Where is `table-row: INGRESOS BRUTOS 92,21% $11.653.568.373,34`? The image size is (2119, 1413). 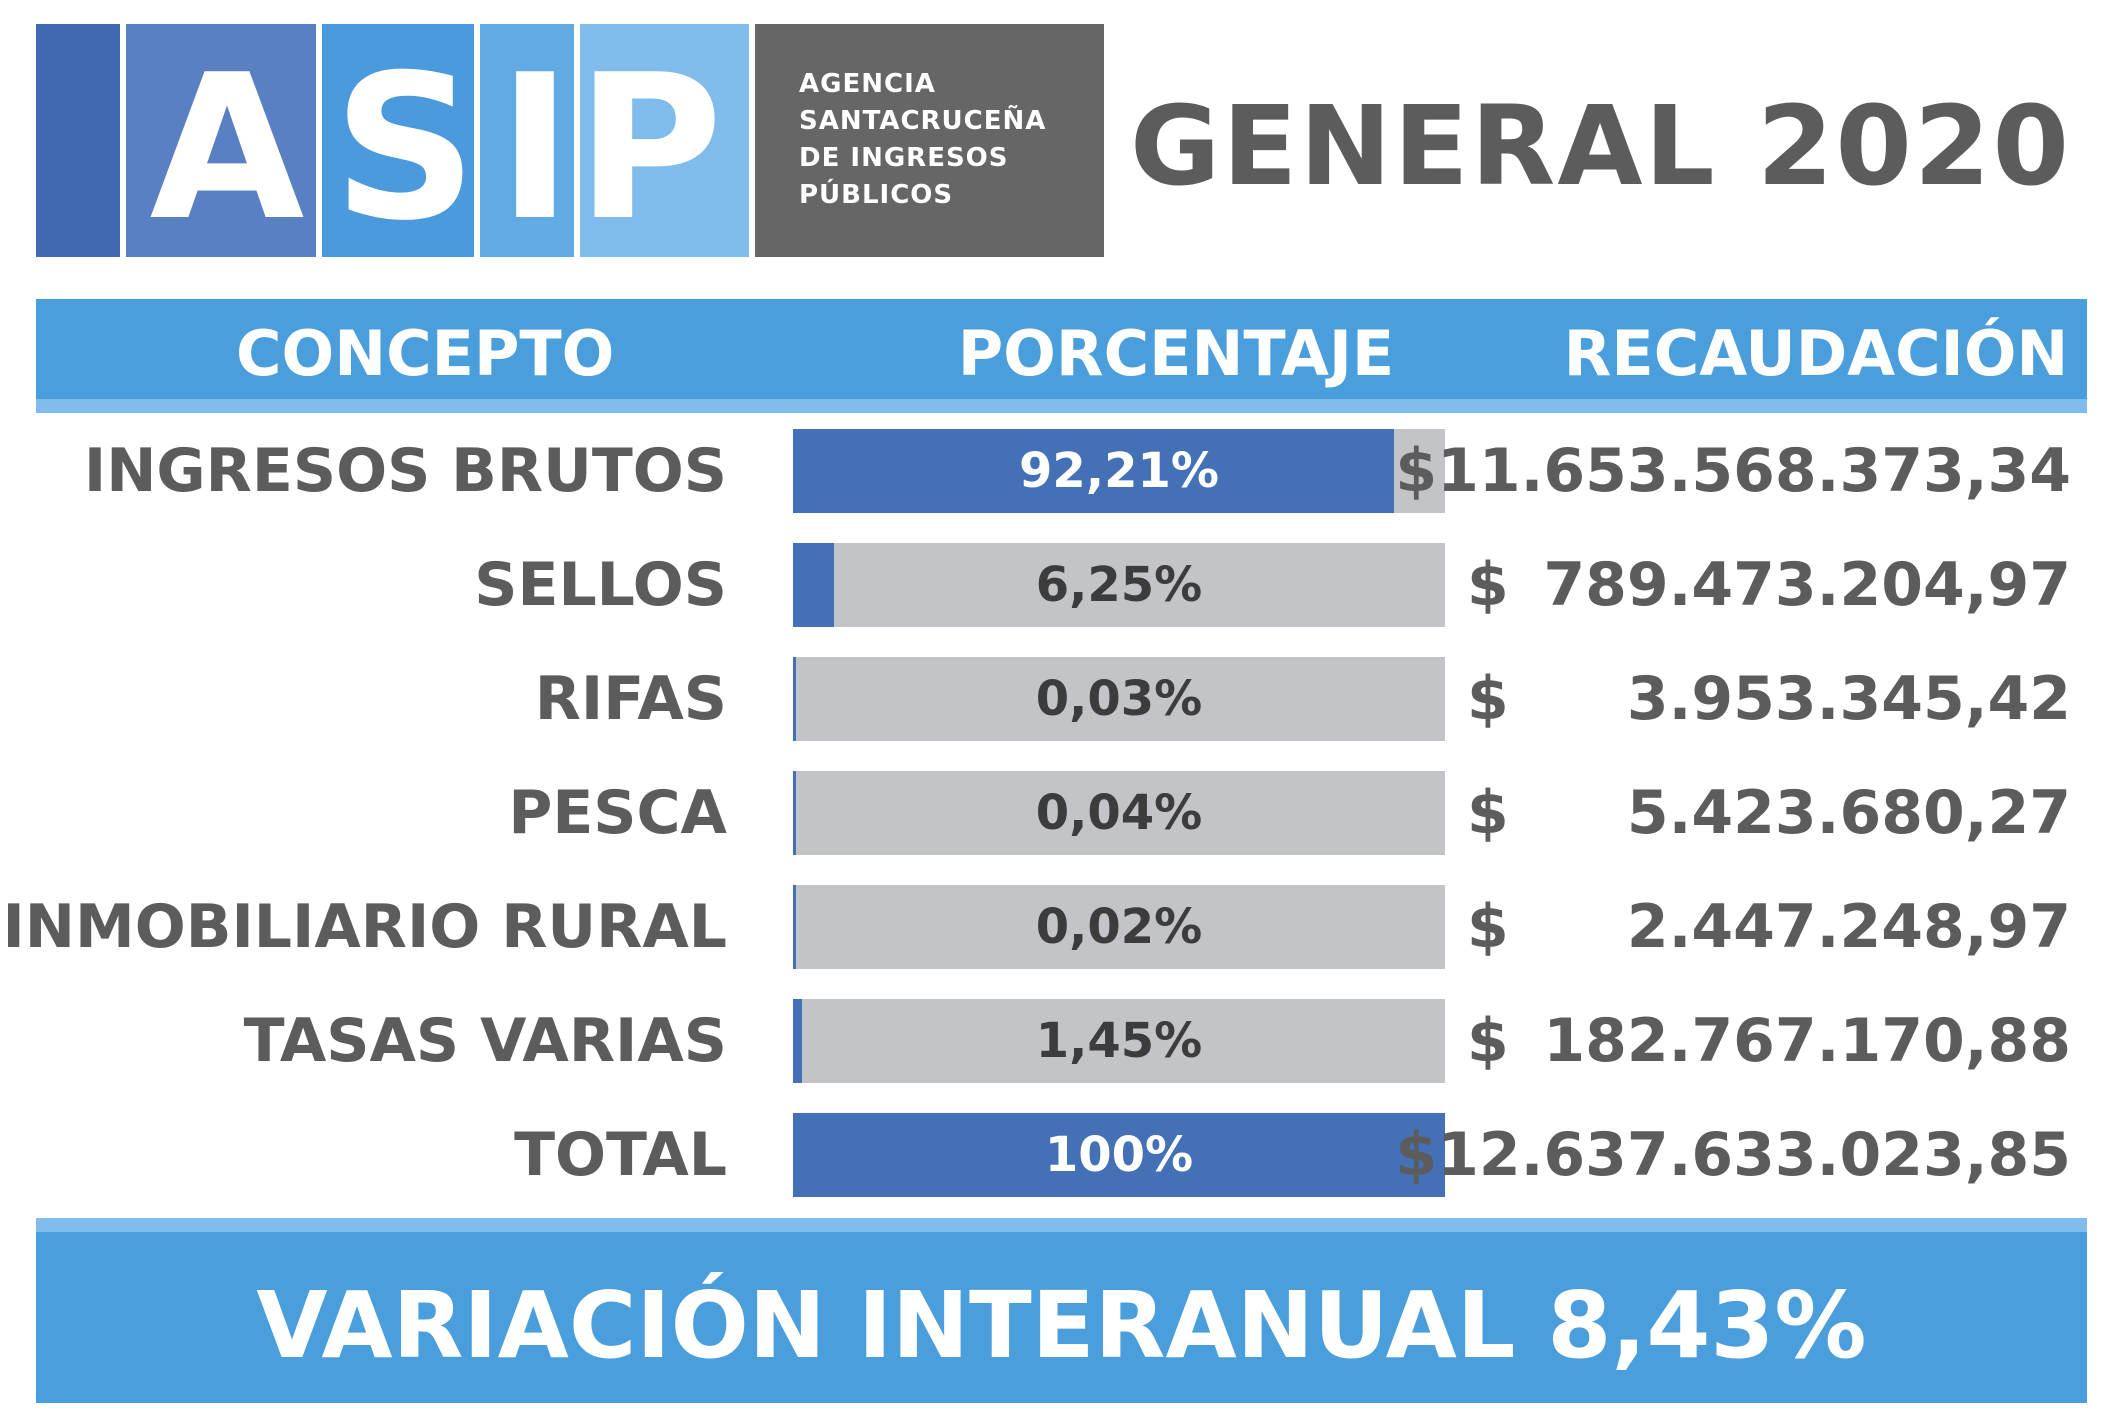 table-row: INGRESOS BRUTOS 92,21% $11.653.568.373,34 is located at coordinates (1059, 471).